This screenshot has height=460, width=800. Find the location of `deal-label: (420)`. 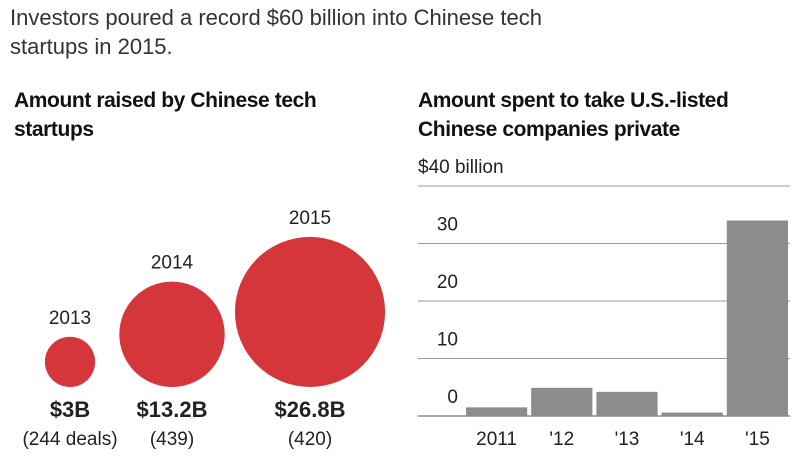

deal-label: (420) is located at coordinates (310, 439).